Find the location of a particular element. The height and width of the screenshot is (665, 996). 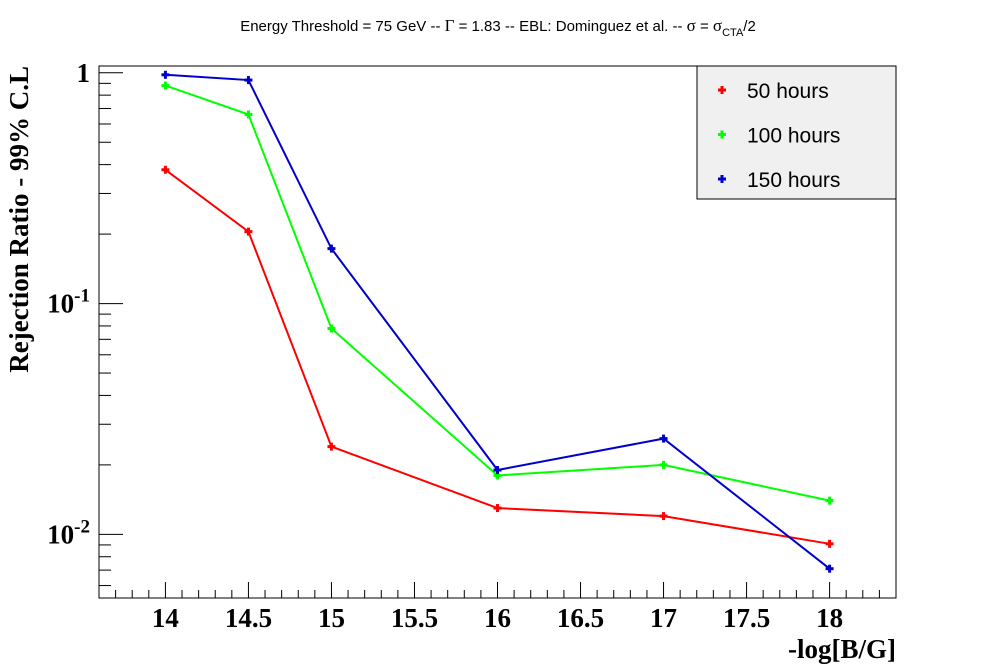

y-tick-label: 10⁻² is located at coordinates (68, 532).